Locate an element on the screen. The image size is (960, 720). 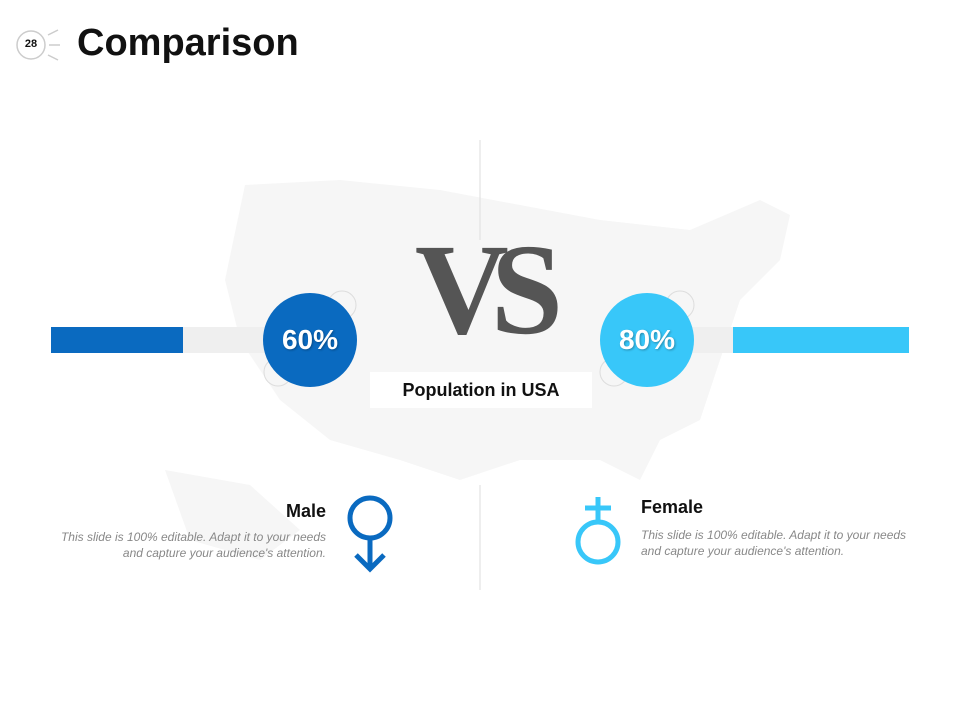
item-label: Male is located at coordinates (305, 511).